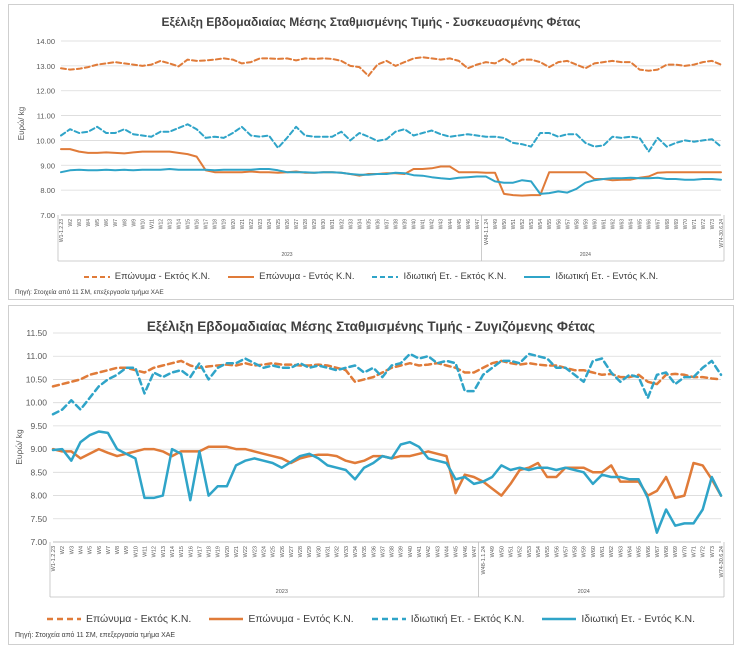  I want to click on y-tick-label: 11.00, so click(36, 356).